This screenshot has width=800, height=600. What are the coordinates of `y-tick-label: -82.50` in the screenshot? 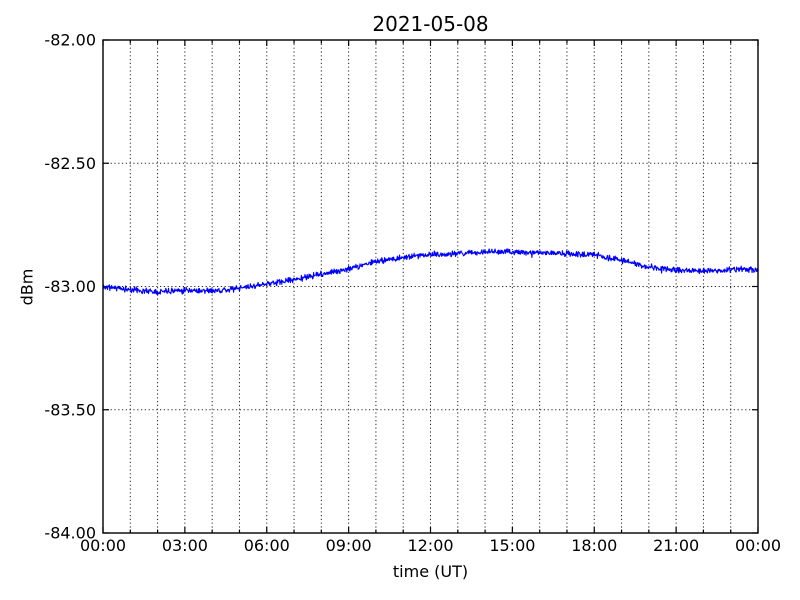 It's located at (70, 163).